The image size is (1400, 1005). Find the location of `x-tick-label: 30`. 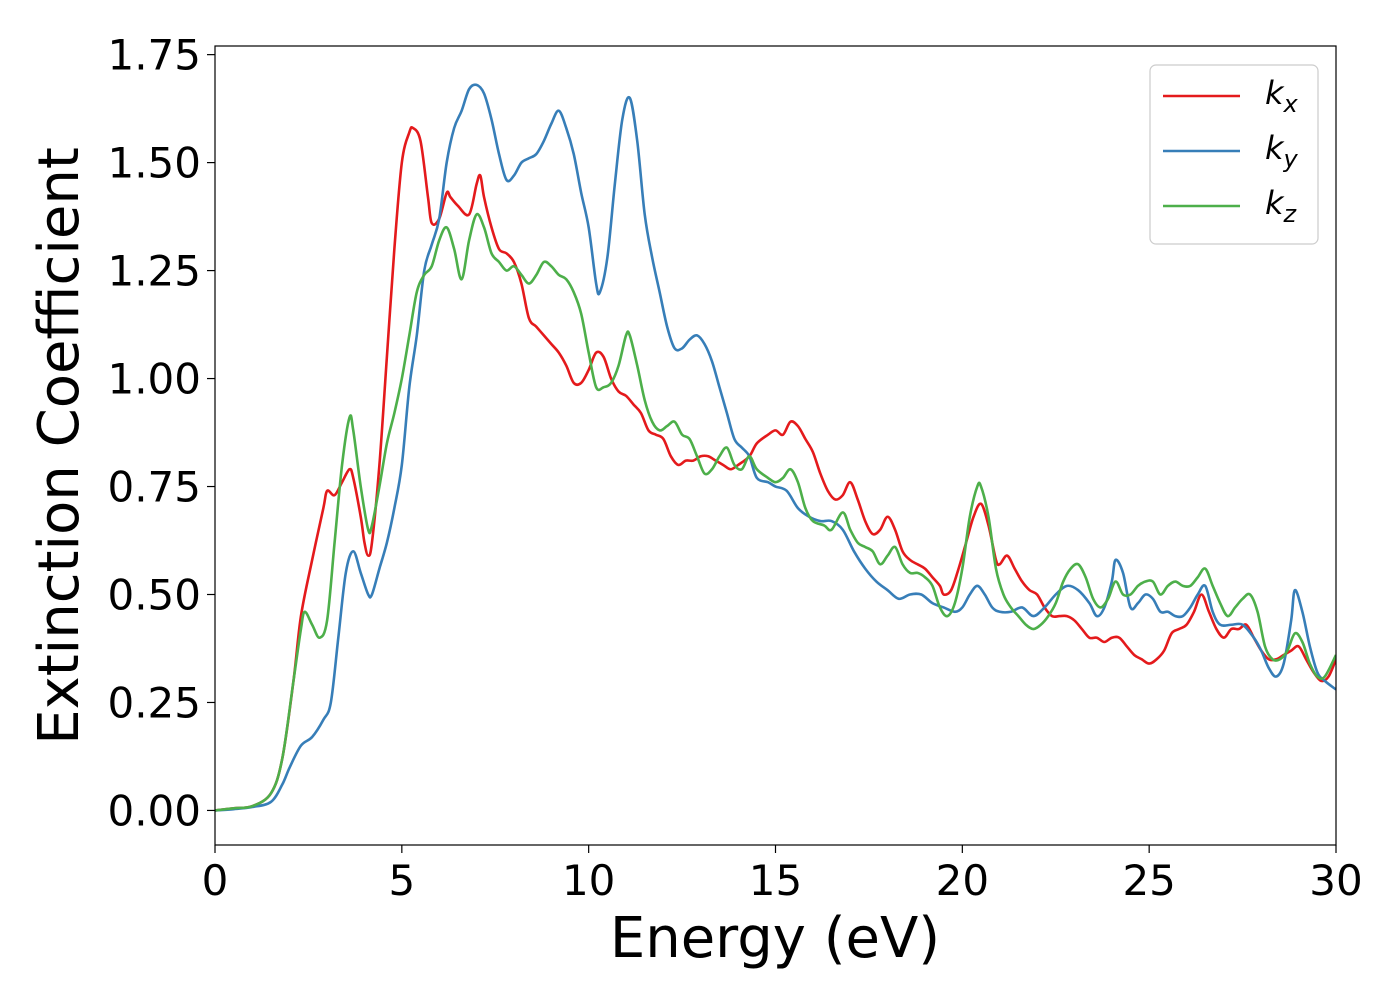

x-tick-label: 30 is located at coordinates (1335, 880).